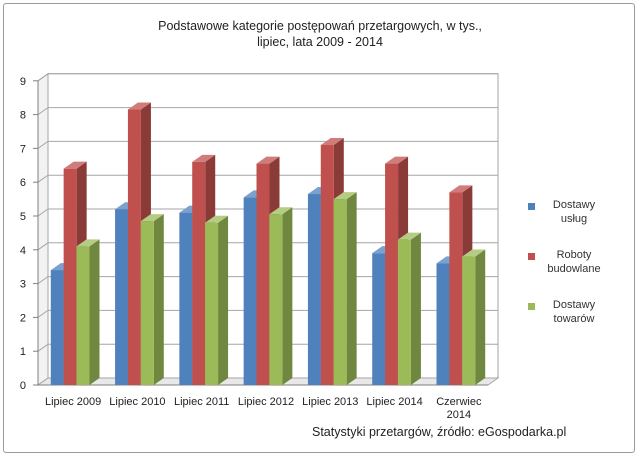  I want to click on legend-label-line: Roboty, so click(574, 255).